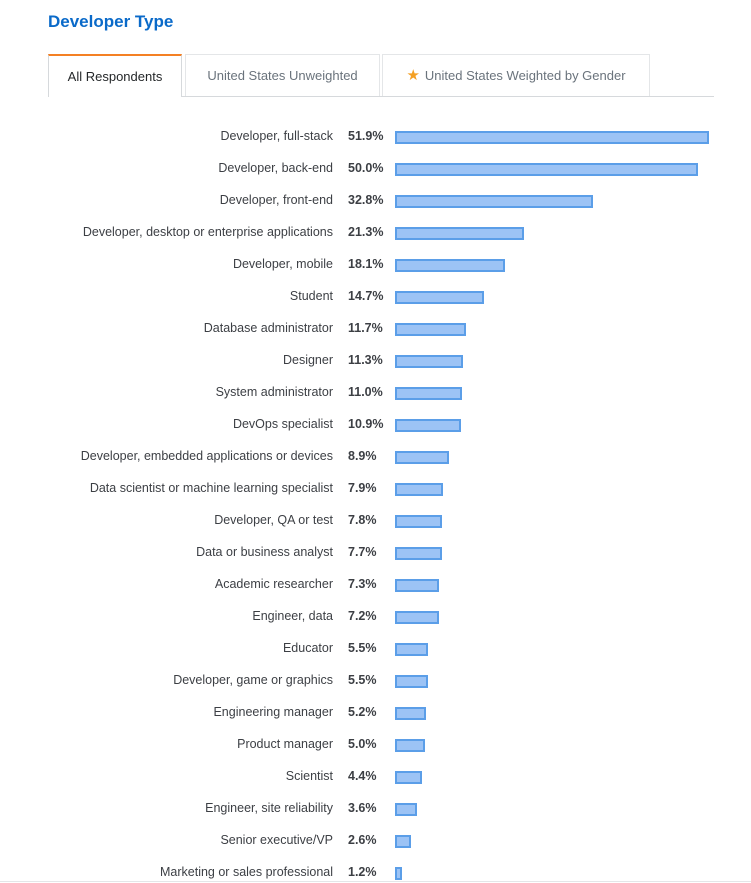 This screenshot has width=751, height=883. What do you see at coordinates (276, 840) in the screenshot?
I see `category-label: Senior executive/VP` at bounding box center [276, 840].